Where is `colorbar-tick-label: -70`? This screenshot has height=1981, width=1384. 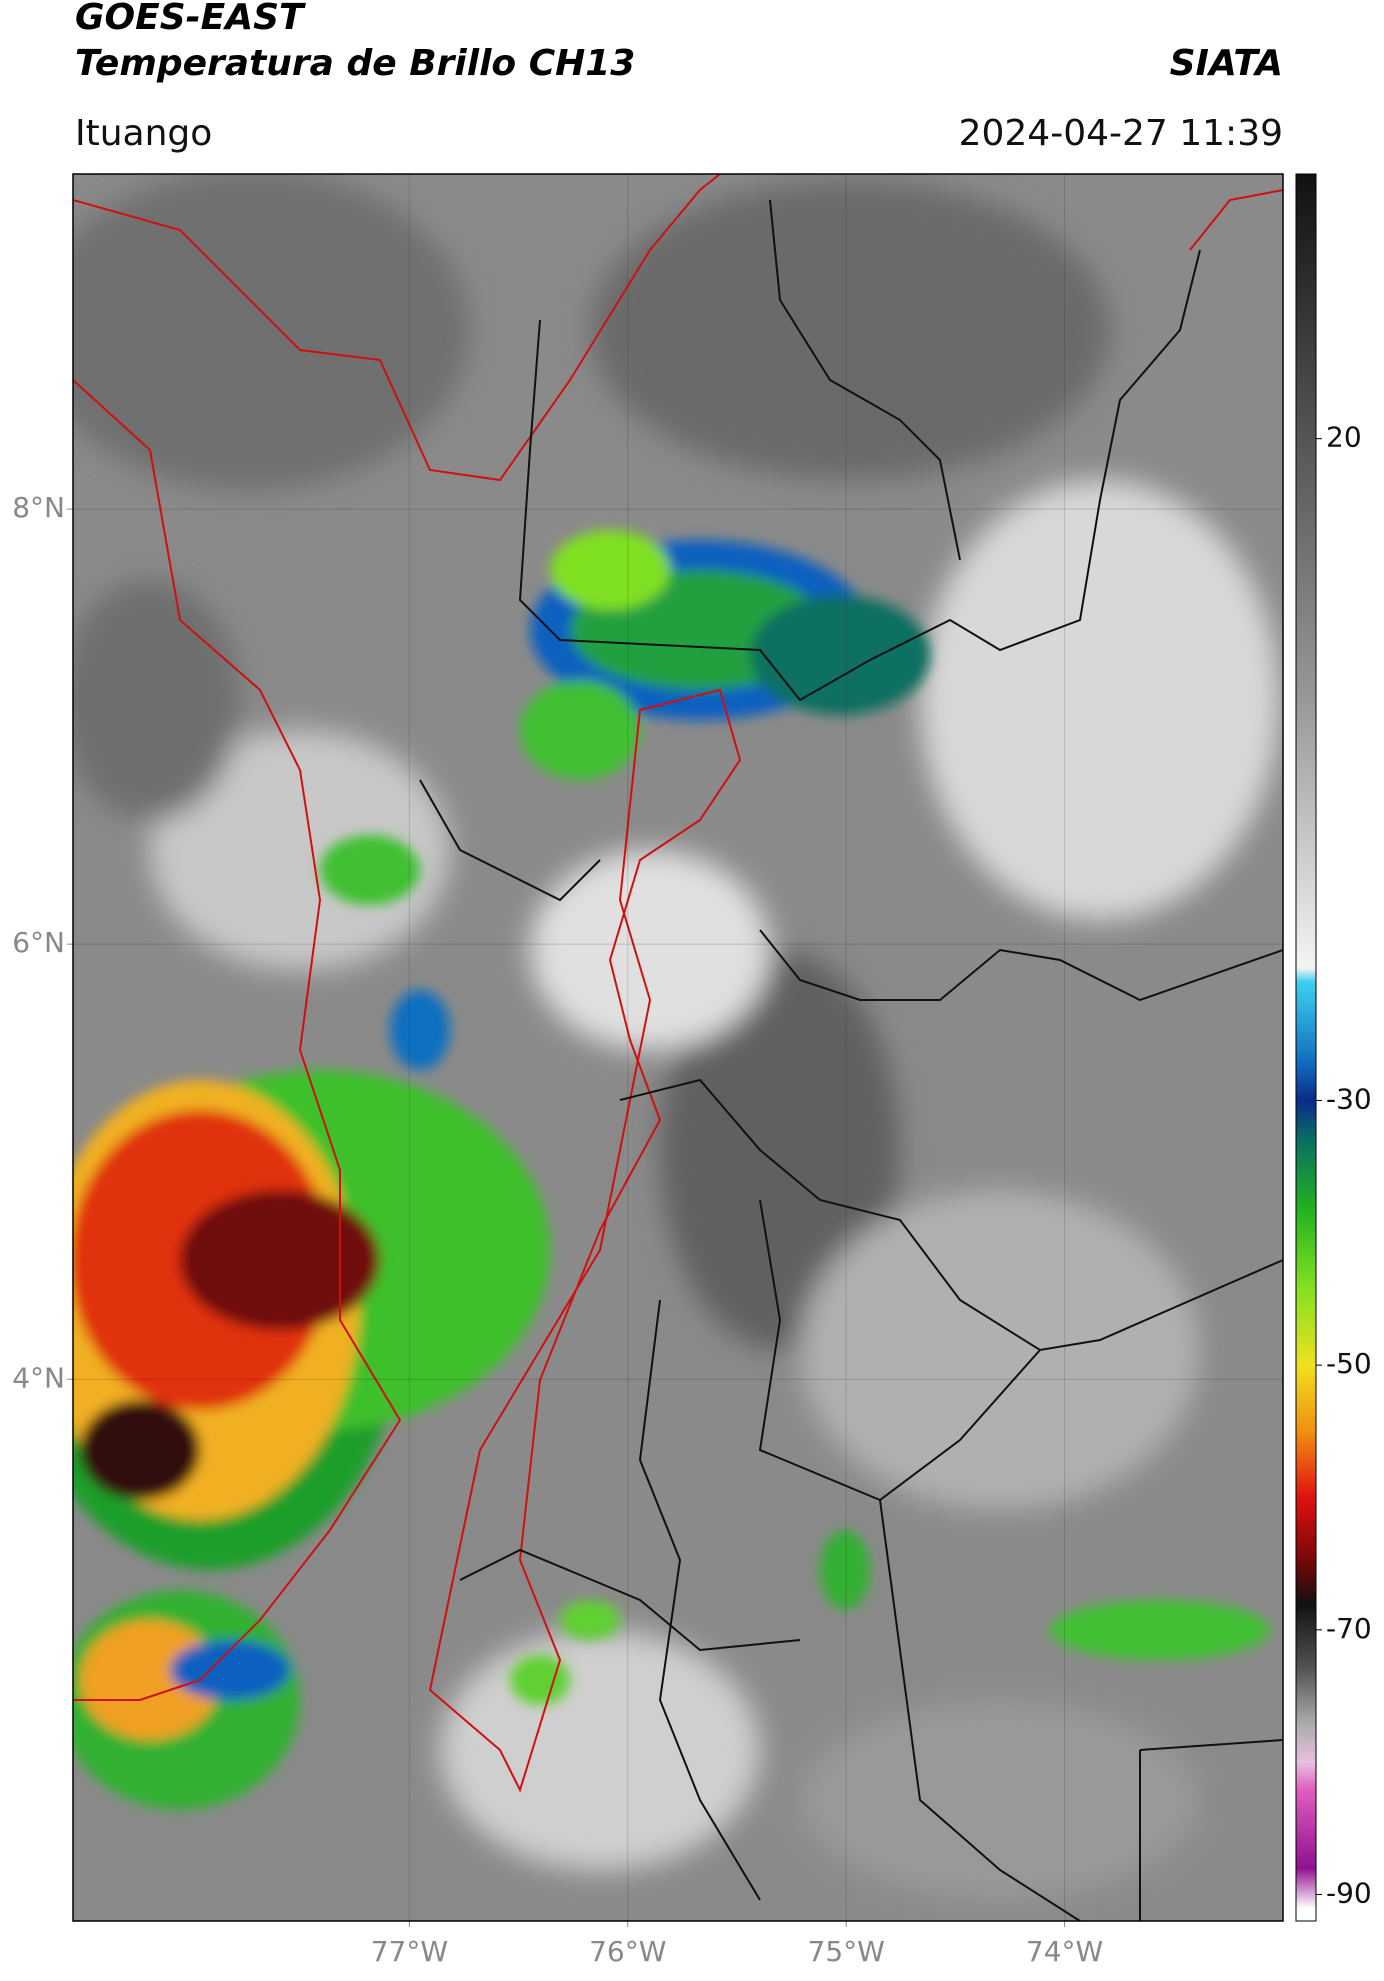 colorbar-tick-label: -70 is located at coordinates (1349, 1628).